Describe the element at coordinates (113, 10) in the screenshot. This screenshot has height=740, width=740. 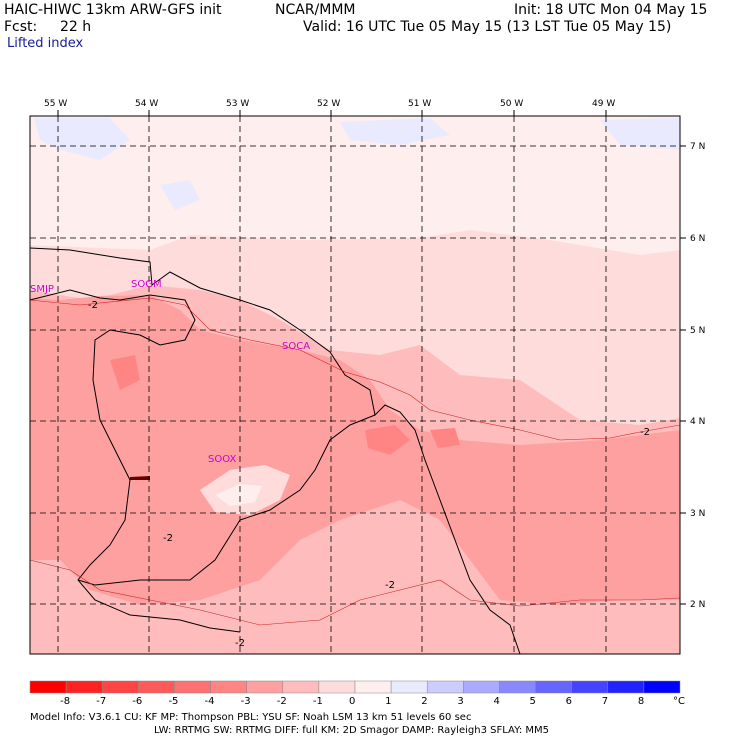
I see `model-title: HAIC-HIWC 13km ARW-GFS init` at that location.